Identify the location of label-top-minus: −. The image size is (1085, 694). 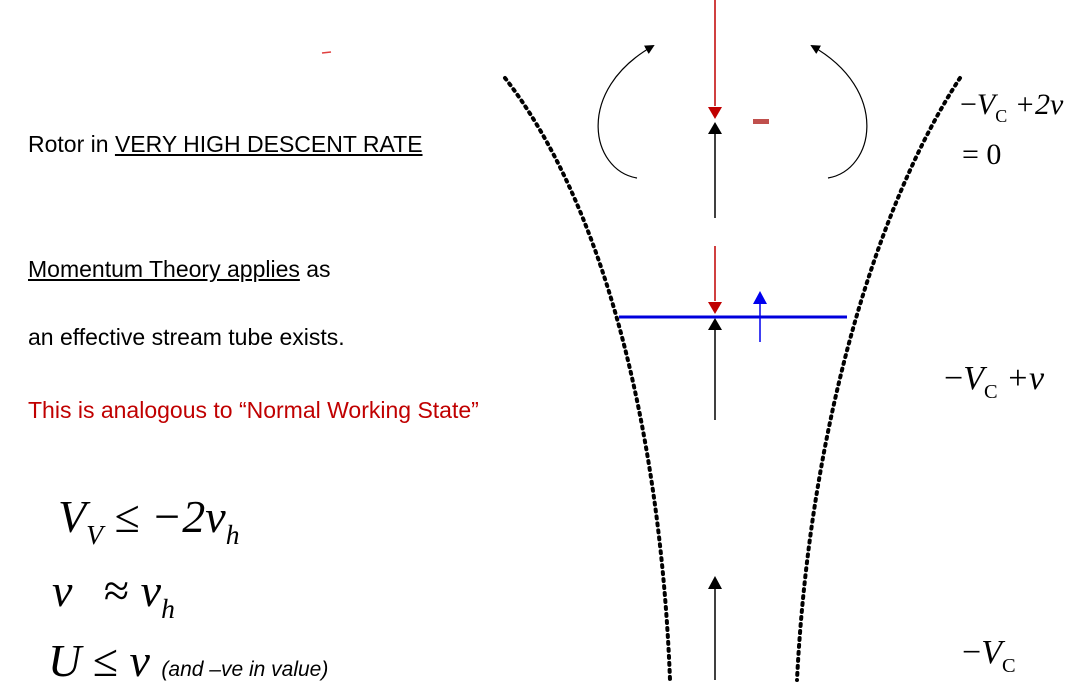
(968, 104).